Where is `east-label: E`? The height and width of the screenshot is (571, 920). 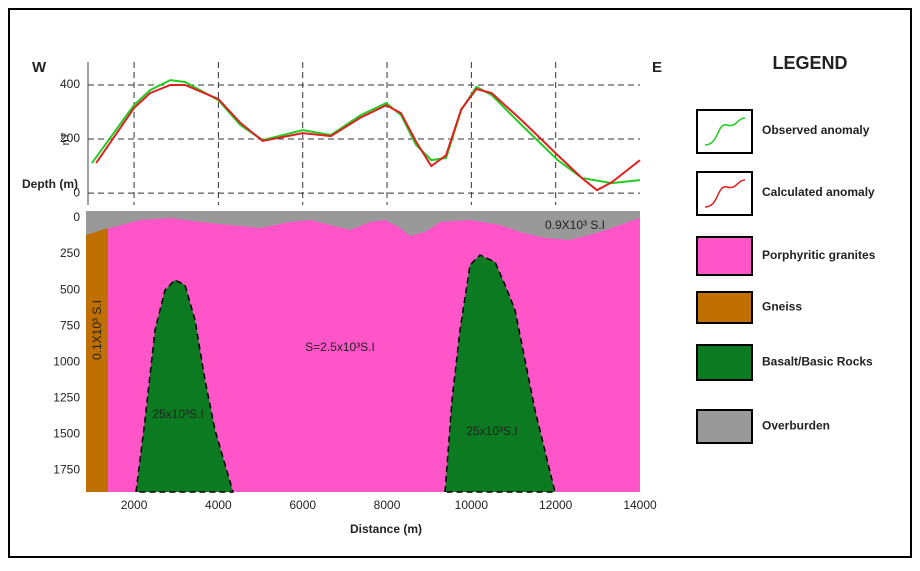
east-label: E is located at coordinates (657, 67).